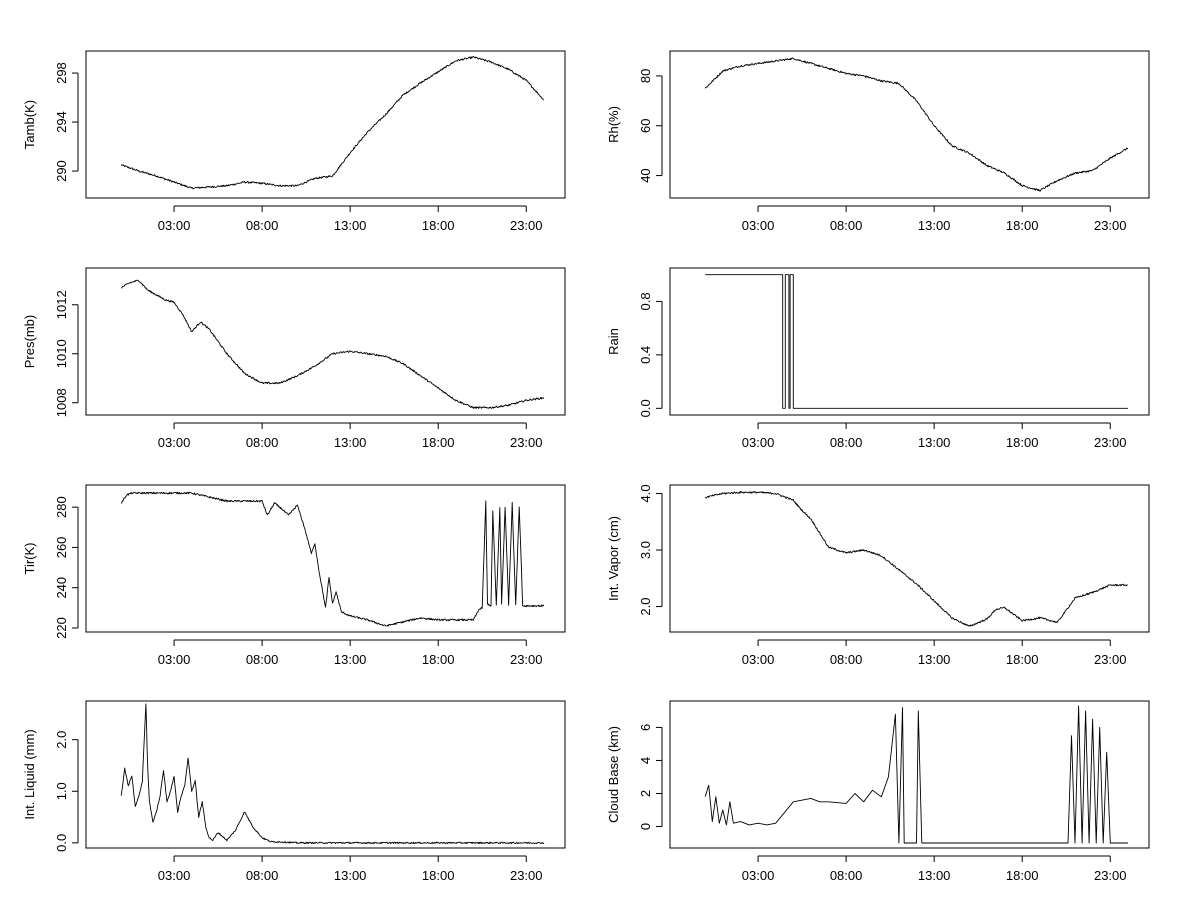 This screenshot has height=900, width=1200. Describe the element at coordinates (916, 124) in the screenshot. I see `series-line-rh` at that location.